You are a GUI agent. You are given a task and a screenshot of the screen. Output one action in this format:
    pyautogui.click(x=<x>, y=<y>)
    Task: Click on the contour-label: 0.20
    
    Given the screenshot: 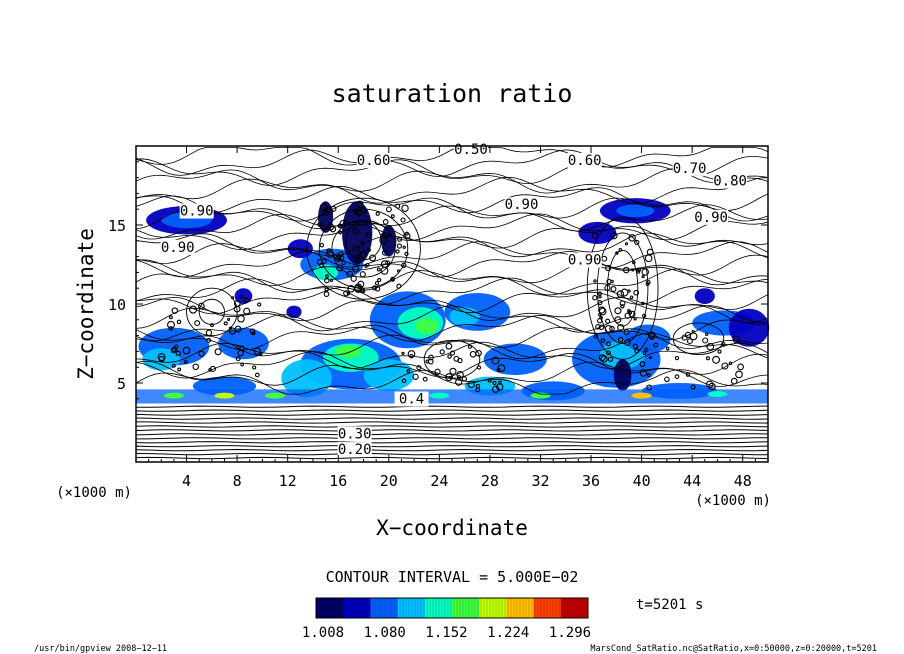 What is the action you would take?
    pyautogui.click(x=355, y=450)
    